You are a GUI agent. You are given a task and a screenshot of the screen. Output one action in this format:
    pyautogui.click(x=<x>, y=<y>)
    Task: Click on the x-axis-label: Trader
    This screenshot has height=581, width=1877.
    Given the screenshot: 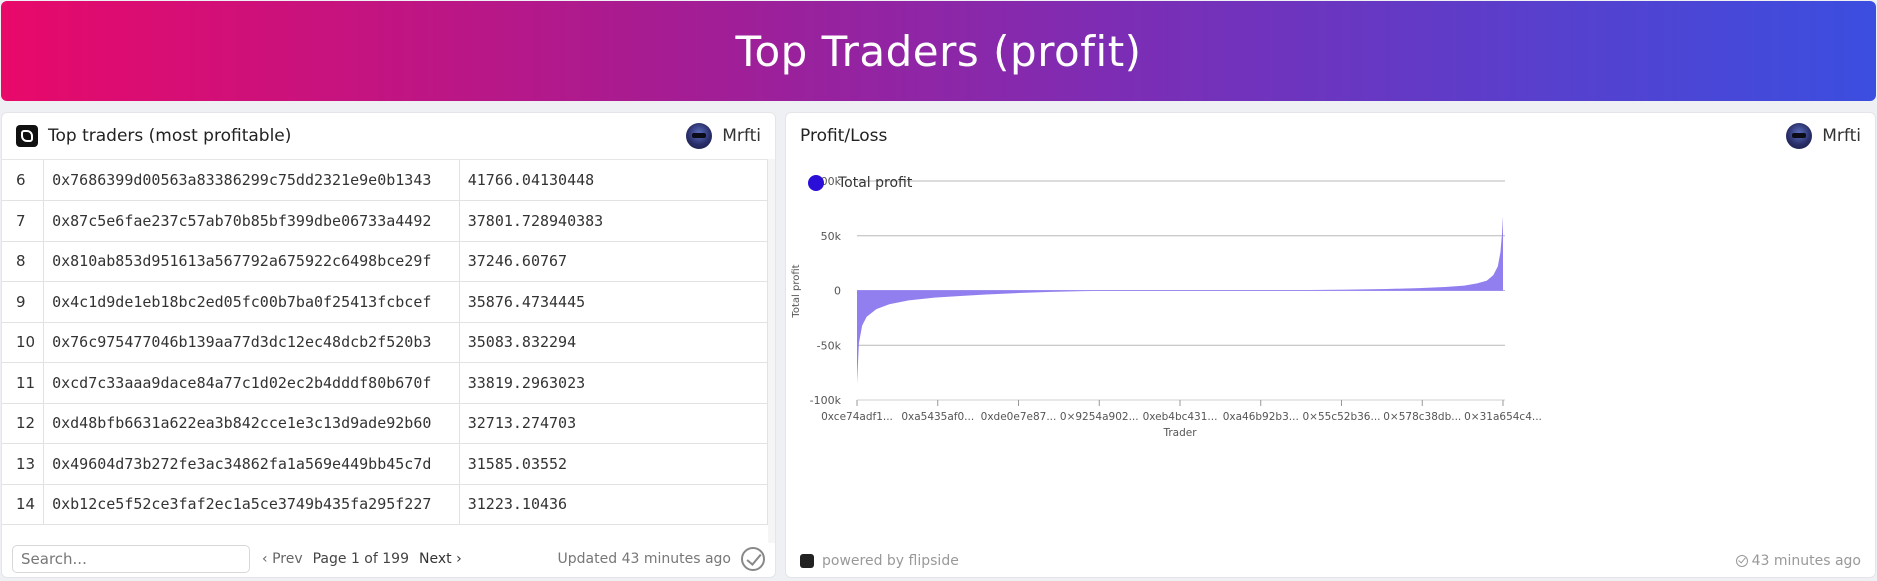 What is the action you would take?
    pyautogui.click(x=1179, y=433)
    